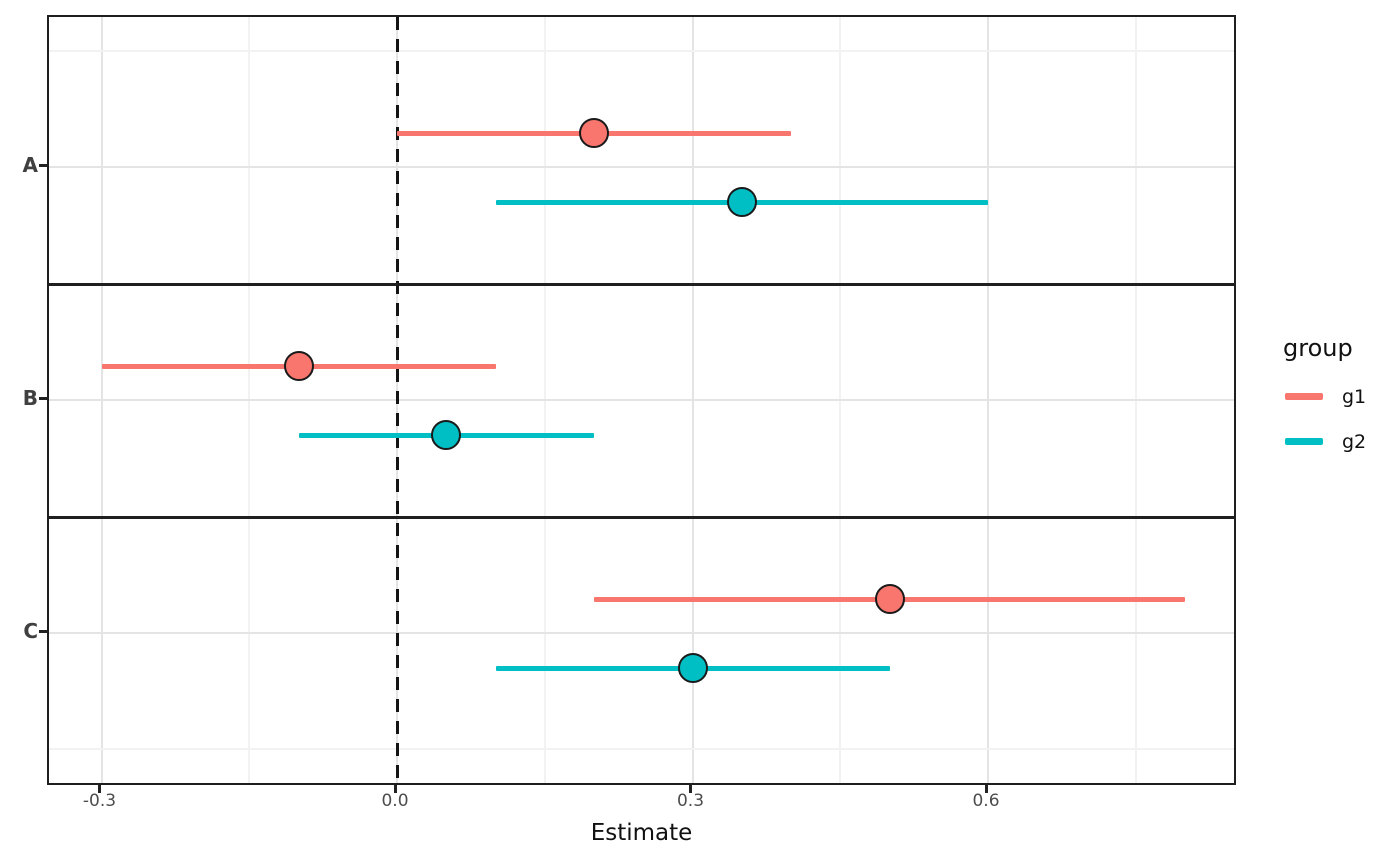  What do you see at coordinates (690, 801) in the screenshot?
I see `x-axis-tick-label: 0.3` at bounding box center [690, 801].